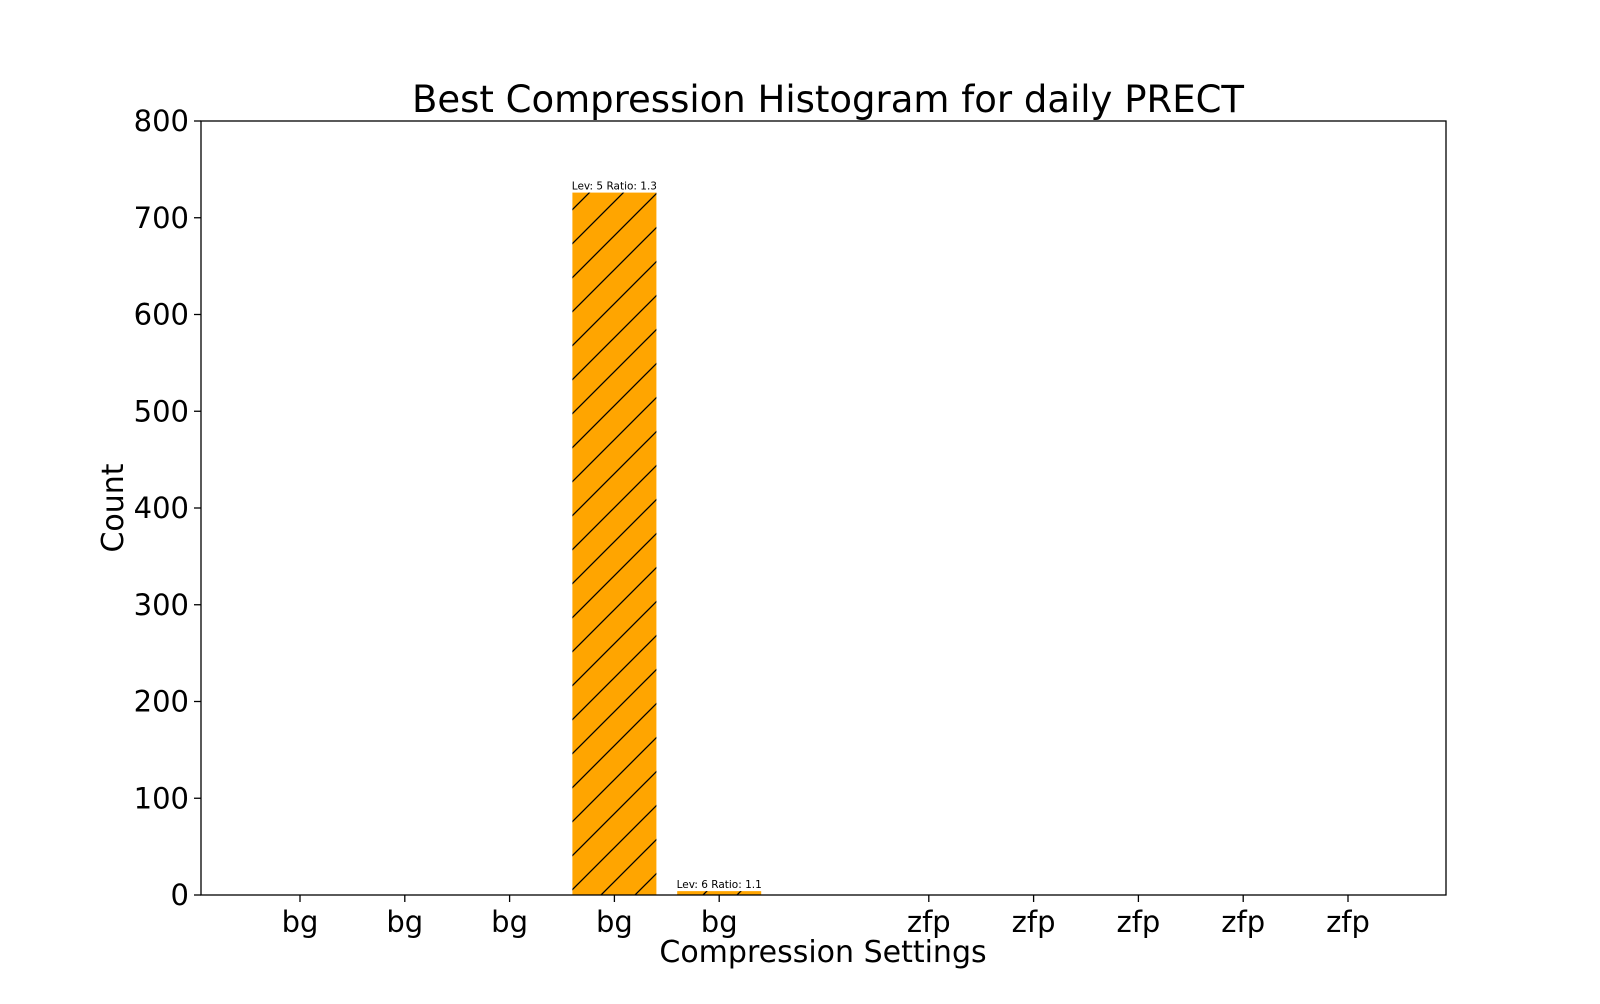  Describe the element at coordinates (822, 952) in the screenshot. I see `x-axis-label: Compression Settings` at that location.